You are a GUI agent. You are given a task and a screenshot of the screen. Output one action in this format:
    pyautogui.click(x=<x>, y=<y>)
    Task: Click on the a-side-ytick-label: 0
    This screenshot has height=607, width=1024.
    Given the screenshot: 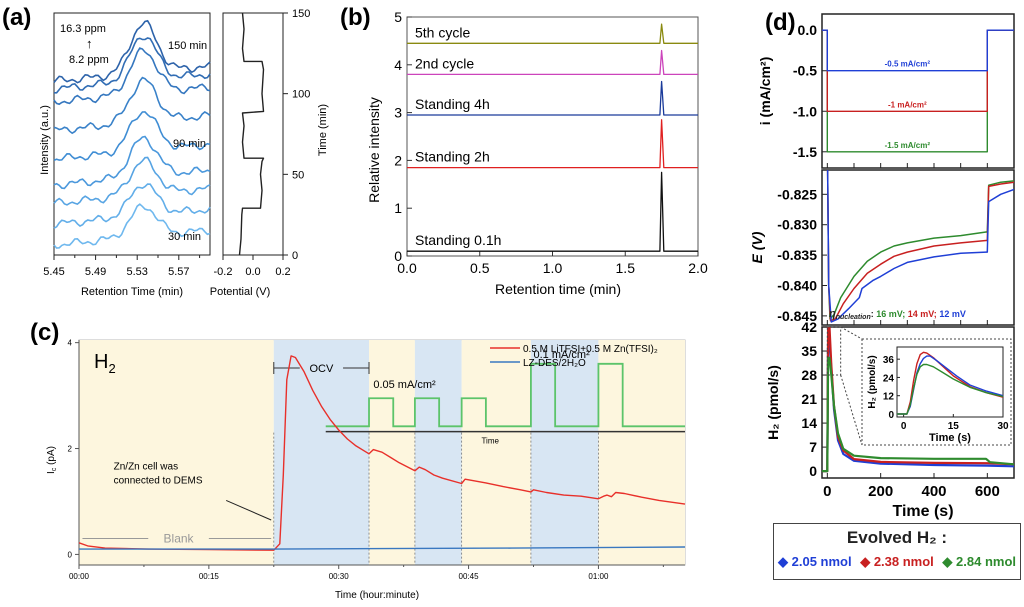 What is the action you would take?
    pyautogui.click(x=295, y=256)
    